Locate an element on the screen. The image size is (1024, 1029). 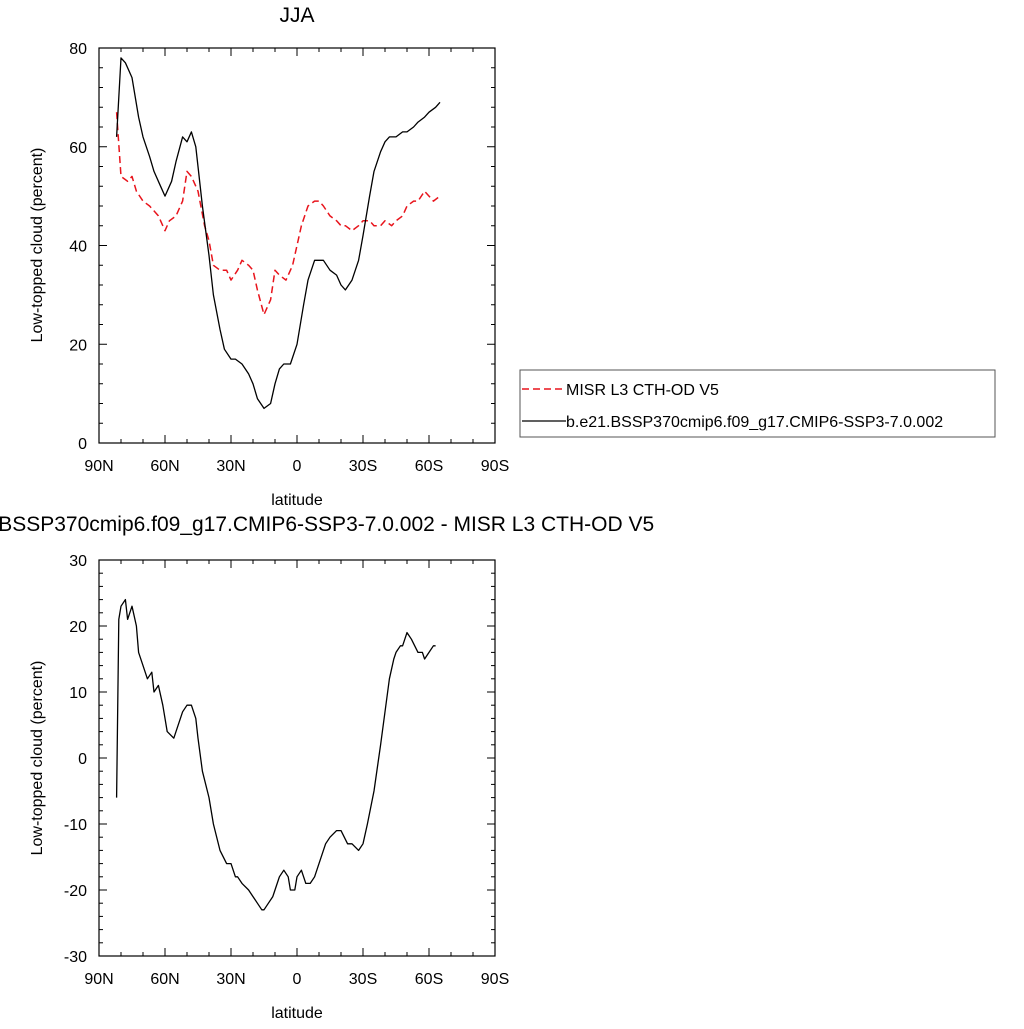
top-y-axis-label: Low-topped cloud (percent) is located at coordinates (37, 245).